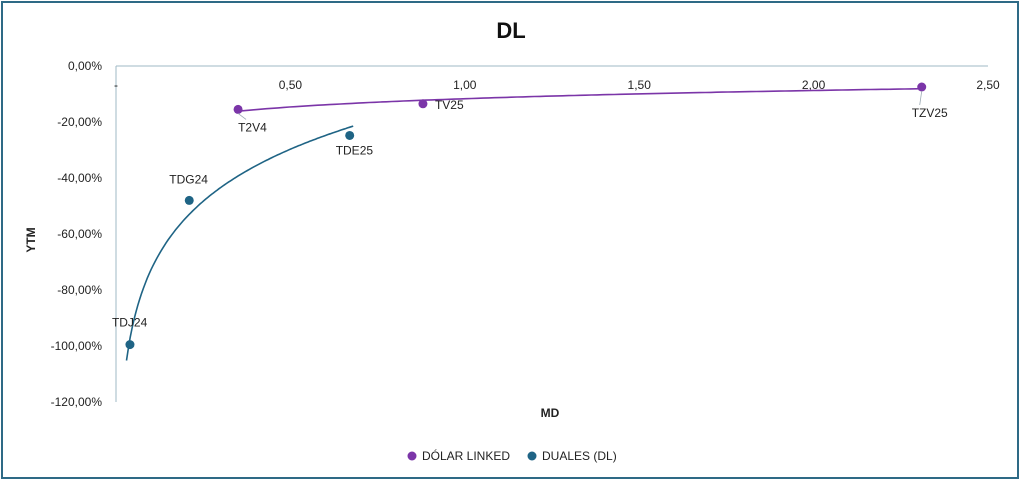 The width and height of the screenshot is (1024, 484). What do you see at coordinates (412, 456) in the screenshot?
I see `legend-marker-dolar-linked` at bounding box center [412, 456].